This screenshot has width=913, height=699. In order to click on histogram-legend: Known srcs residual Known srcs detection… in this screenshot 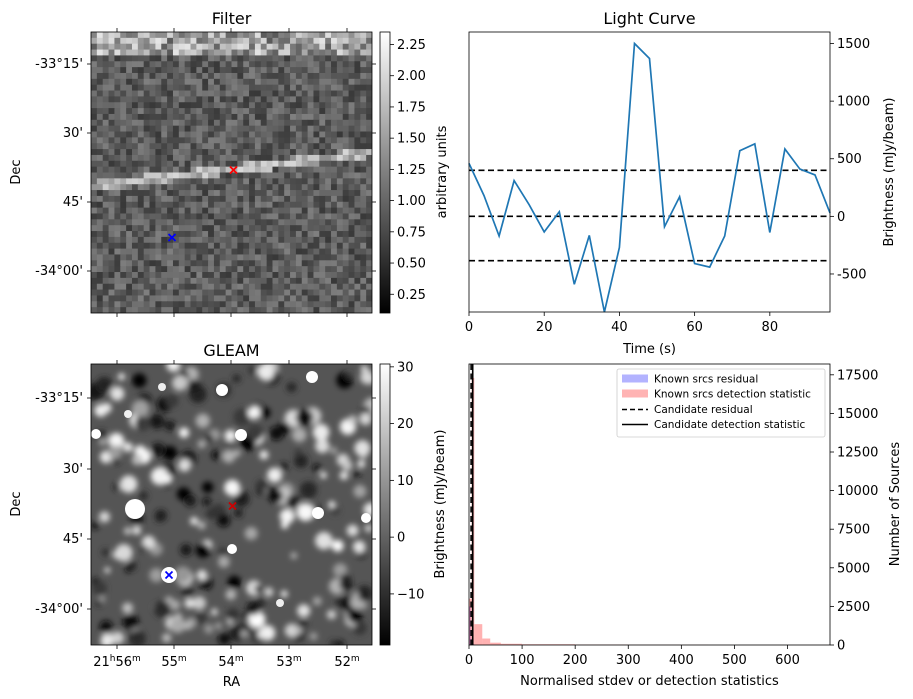, I will do `click(721, 403)`.